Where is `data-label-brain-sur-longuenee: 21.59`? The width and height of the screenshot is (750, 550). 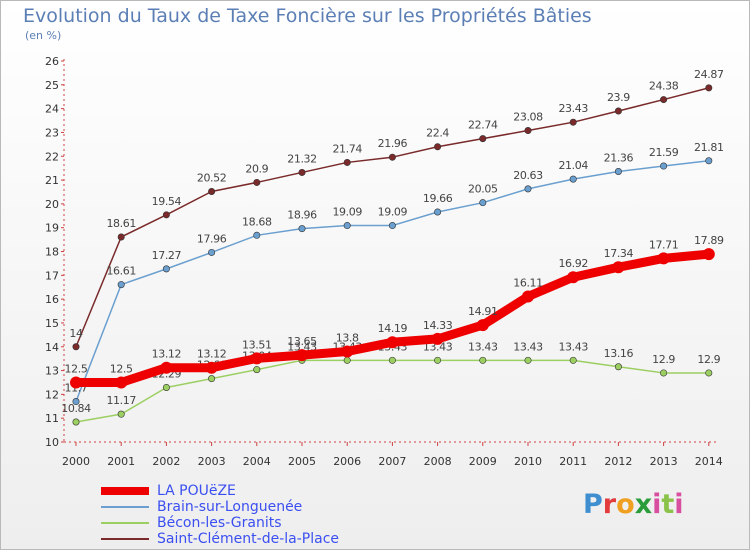 data-label-brain-sur-longuenee: 21.59 is located at coordinates (664, 152).